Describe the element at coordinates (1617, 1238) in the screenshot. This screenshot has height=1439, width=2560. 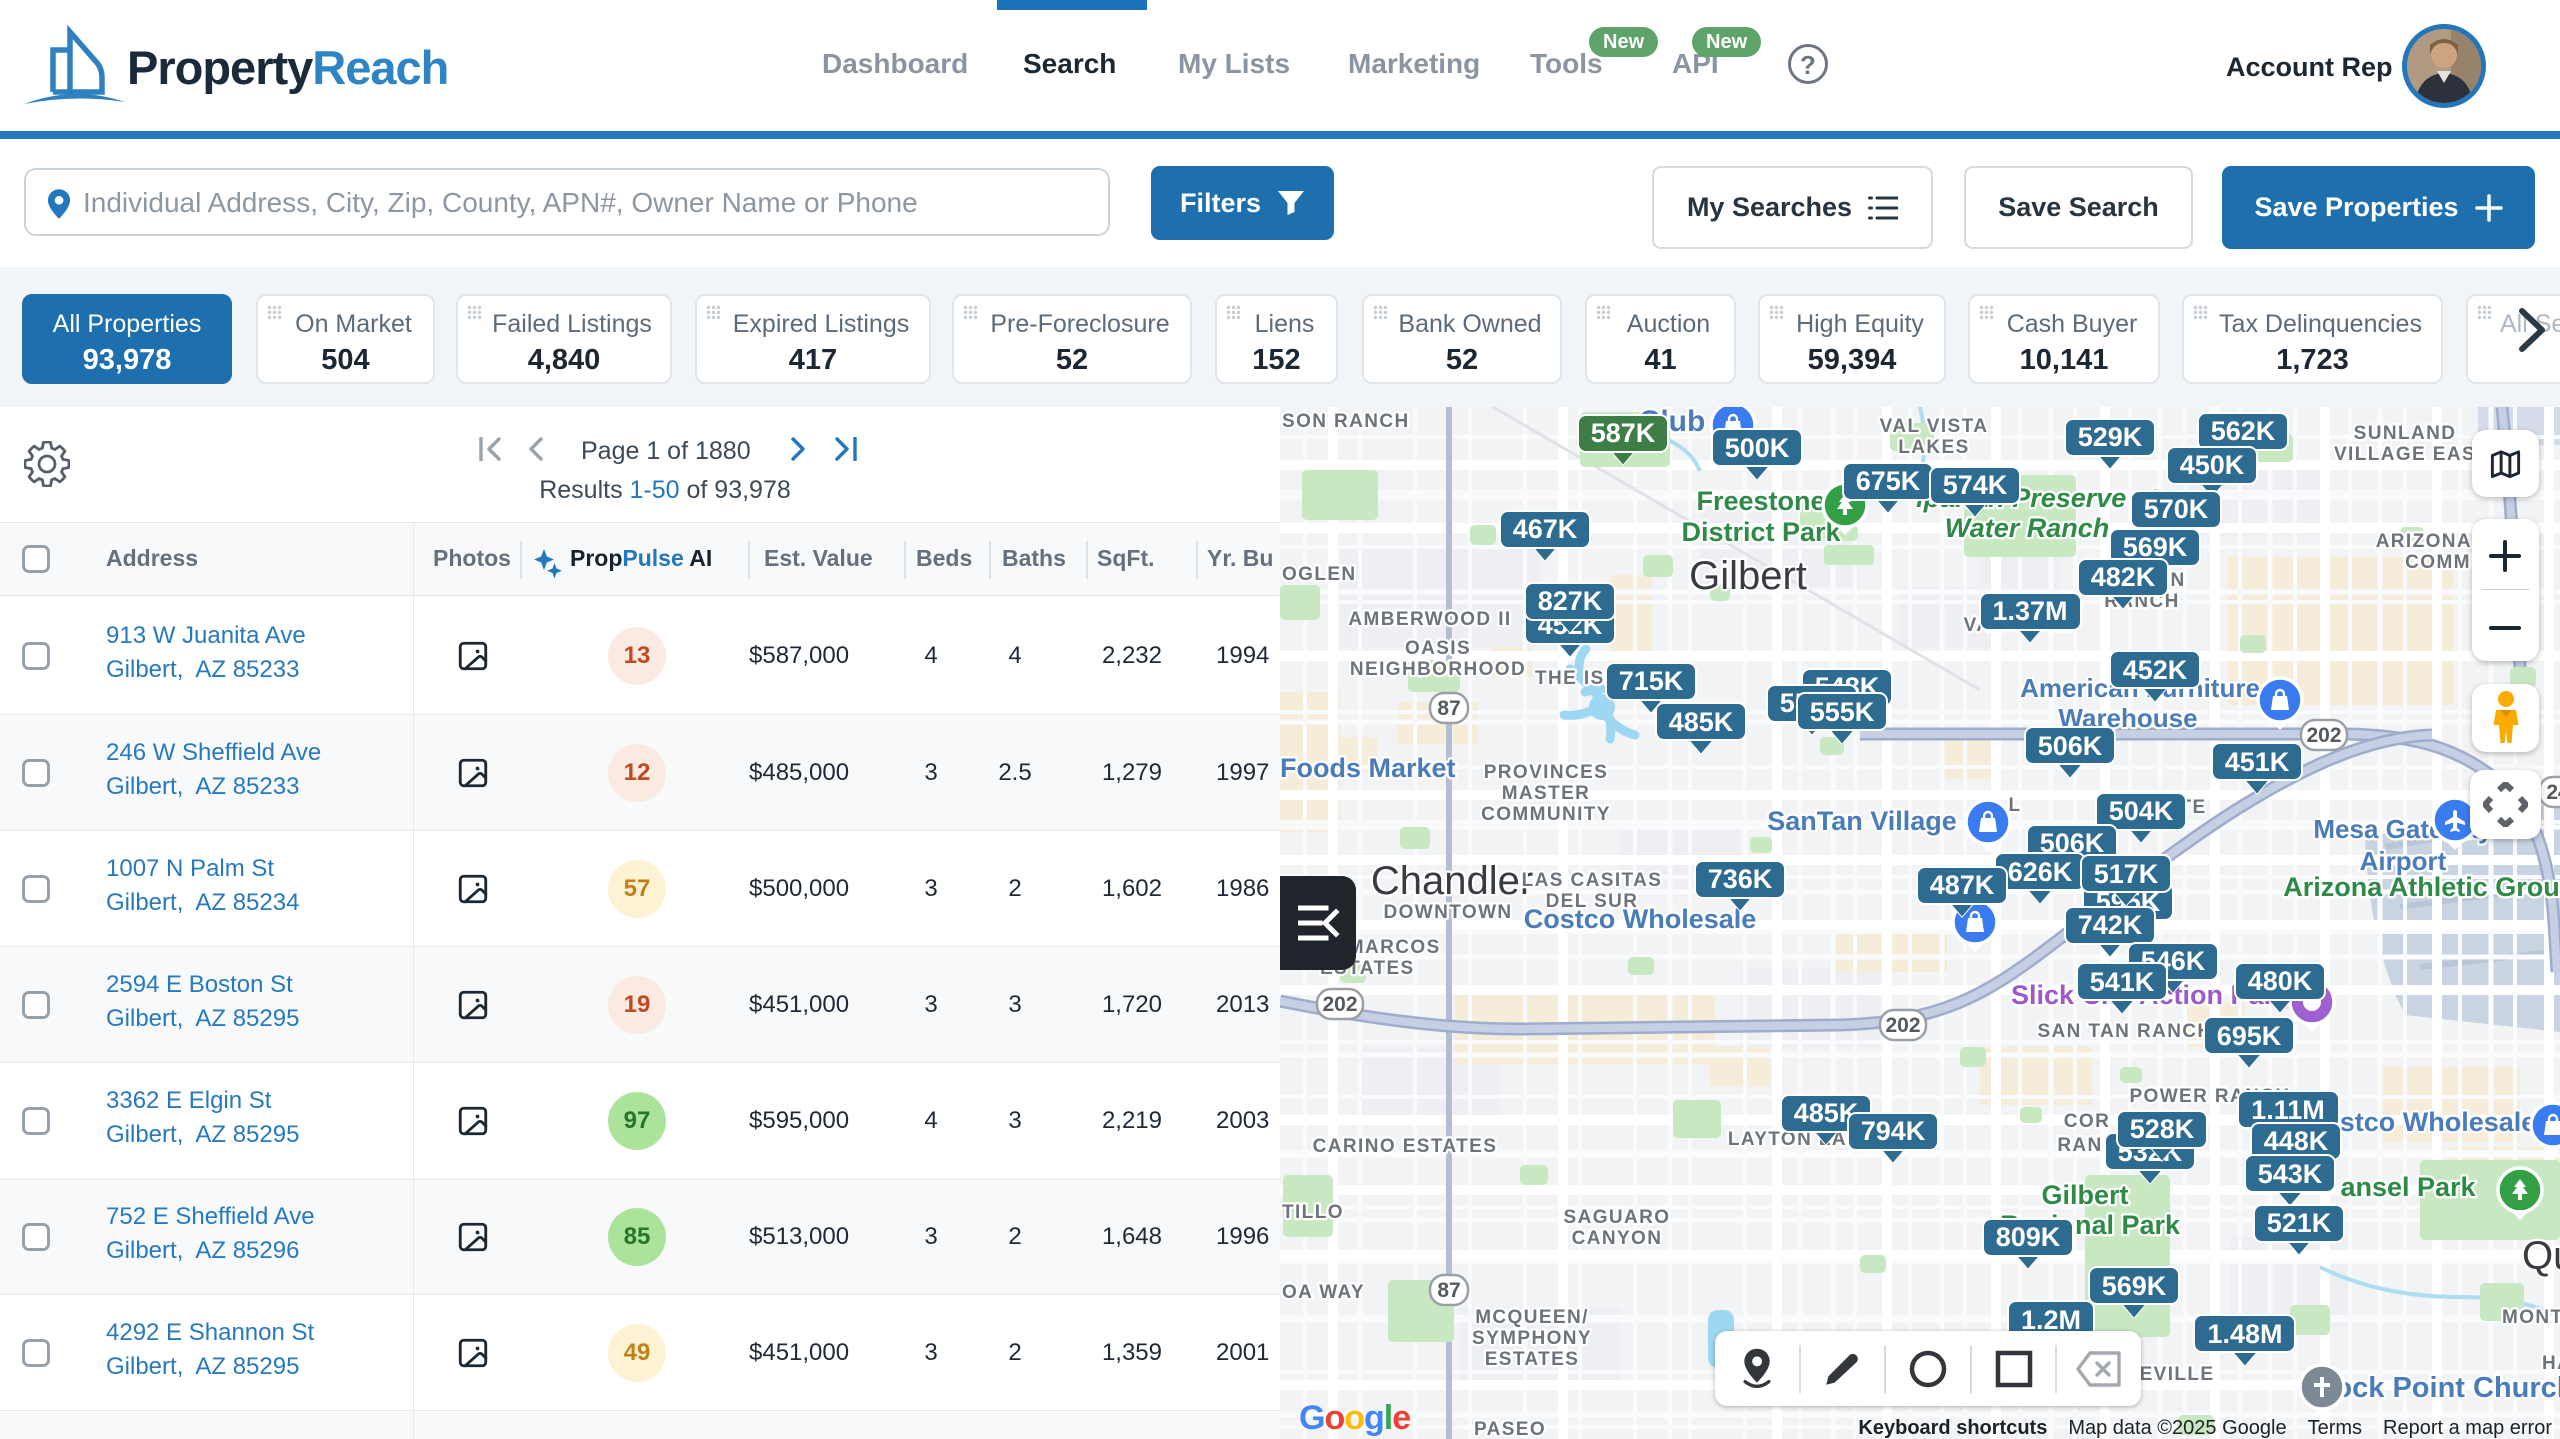
I see `svg-text: CANYON` at that location.